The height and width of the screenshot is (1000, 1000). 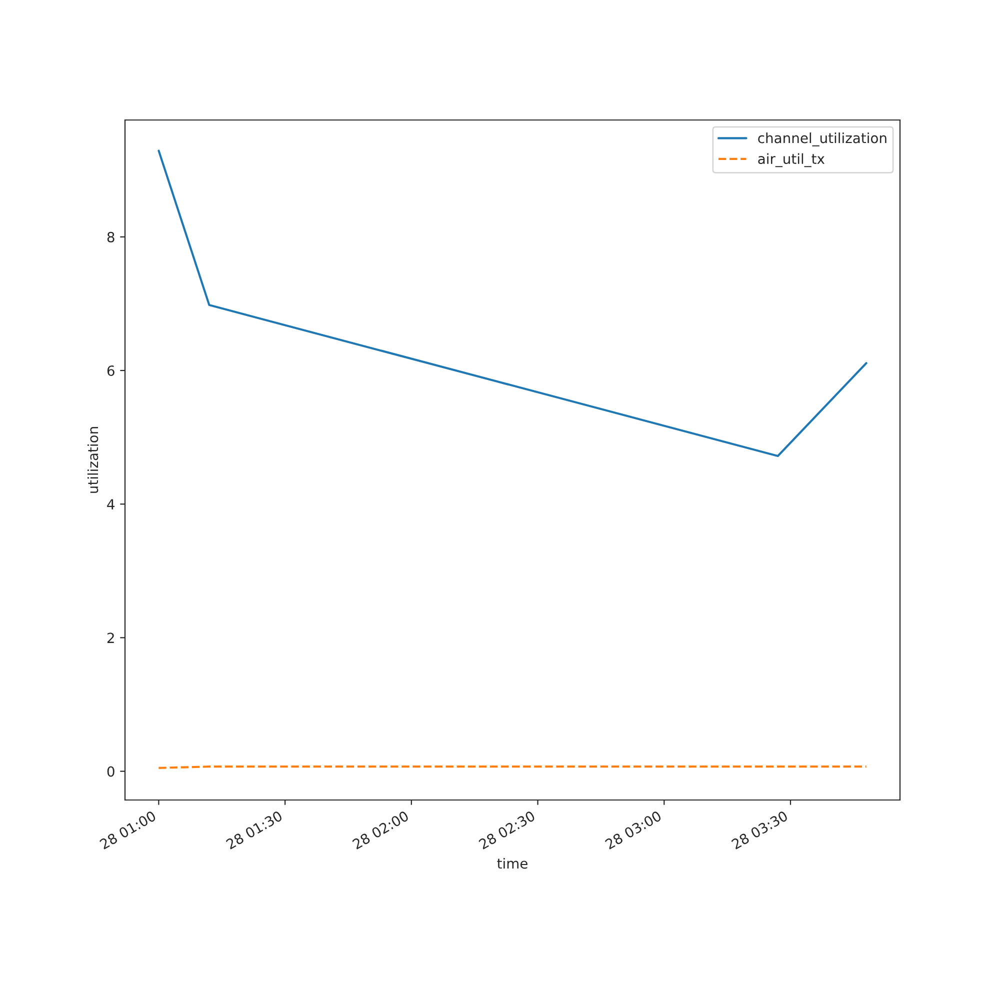 I want to click on legend-label: channel_utilization, so click(x=822, y=139).